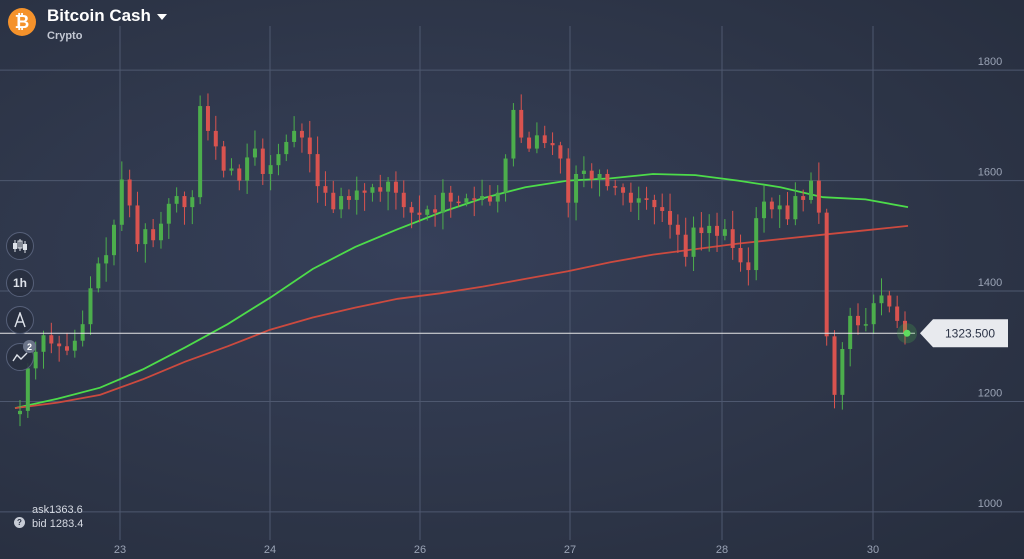 This screenshot has height=559, width=1024. I want to click on chevron-down-icon, so click(161, 17).